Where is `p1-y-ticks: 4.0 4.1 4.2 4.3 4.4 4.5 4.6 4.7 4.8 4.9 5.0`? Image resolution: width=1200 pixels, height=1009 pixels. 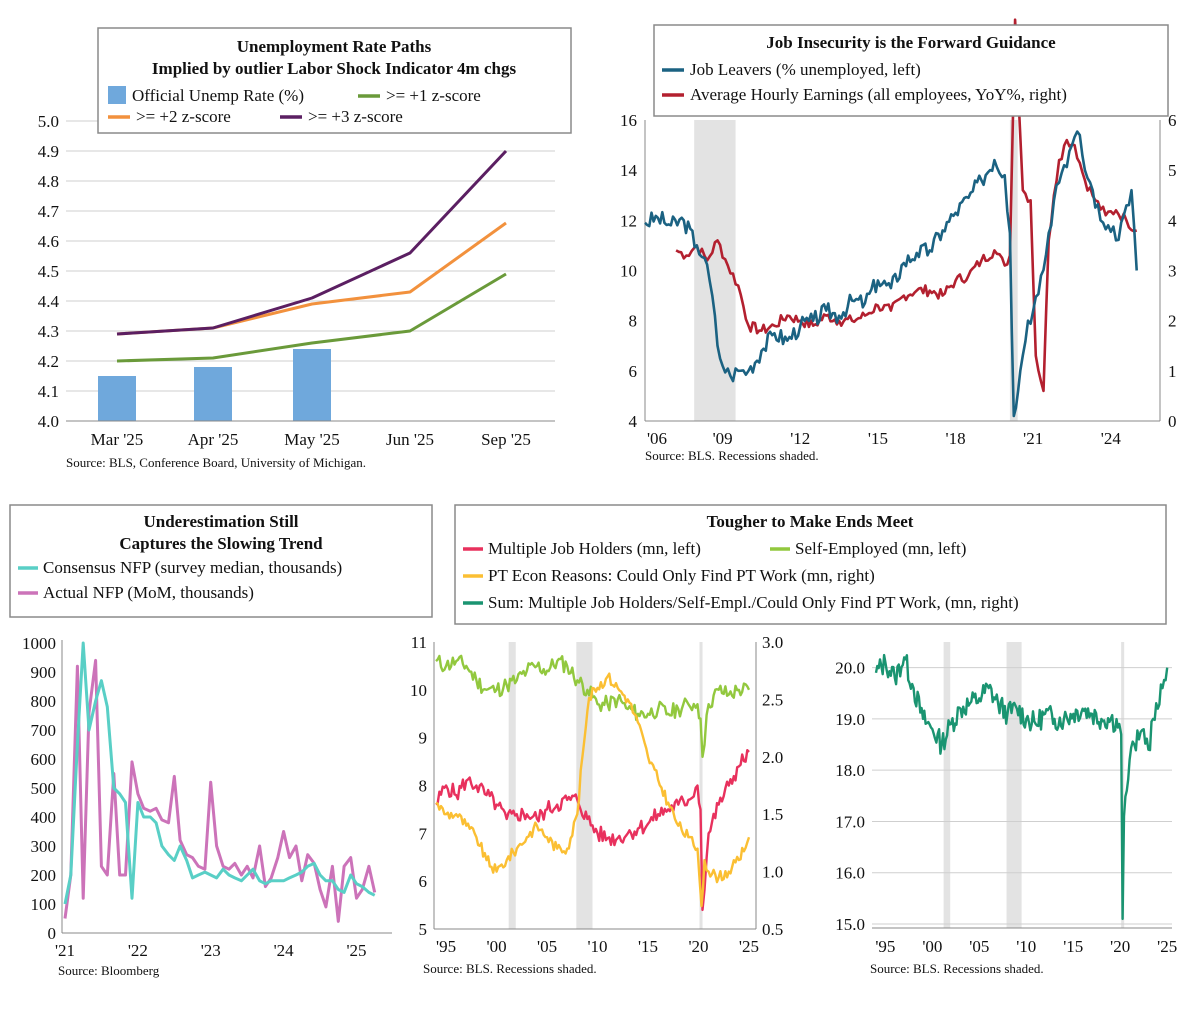
p1-y-ticks: 4.0 4.1 4.2 4.3 4.4 4.5 4.6 4.7 4.8 4.9 5.0 is located at coordinates (49, 271).